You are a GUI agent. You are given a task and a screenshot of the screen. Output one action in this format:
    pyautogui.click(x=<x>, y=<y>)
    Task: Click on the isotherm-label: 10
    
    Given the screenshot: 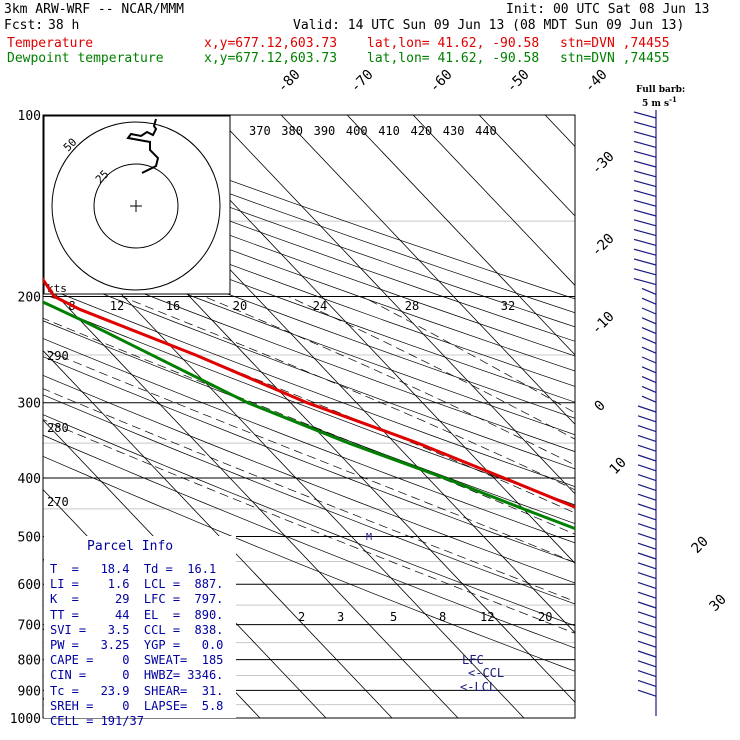 What is the action you would take?
    pyautogui.click(x=618, y=466)
    